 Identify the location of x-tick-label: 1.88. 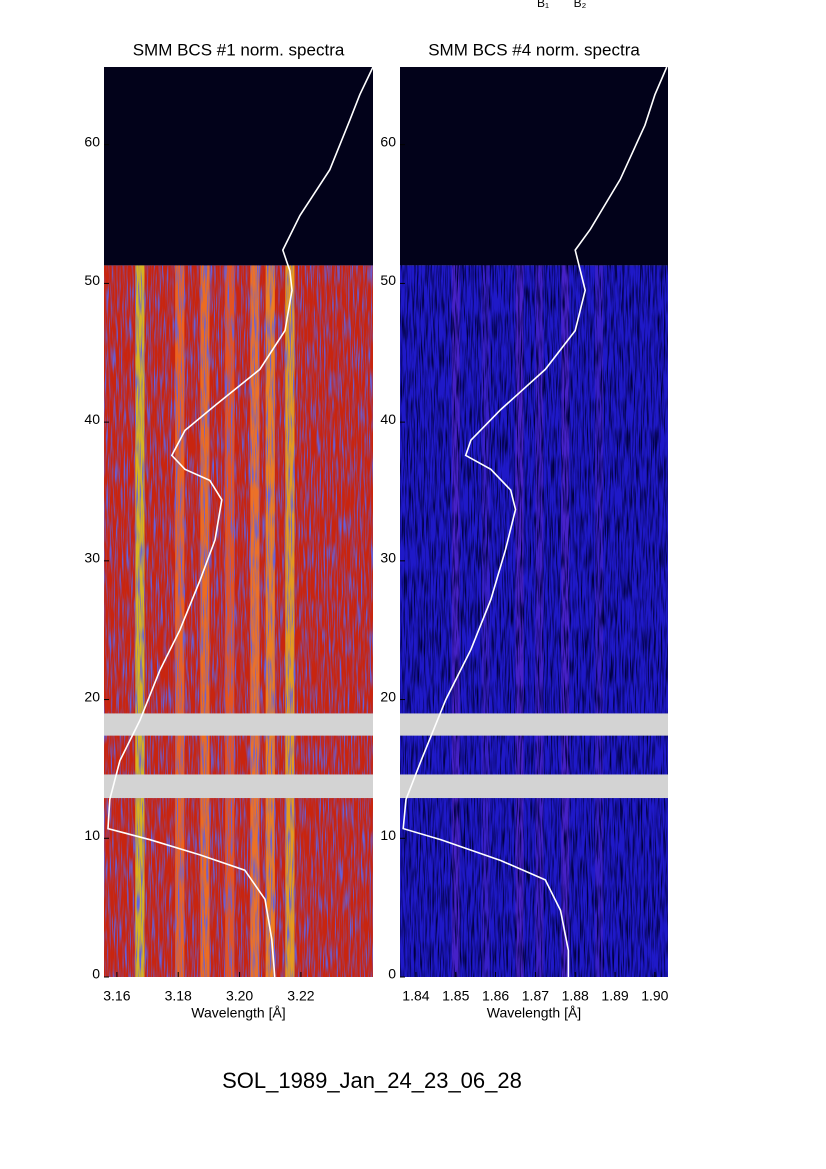
(575, 996).